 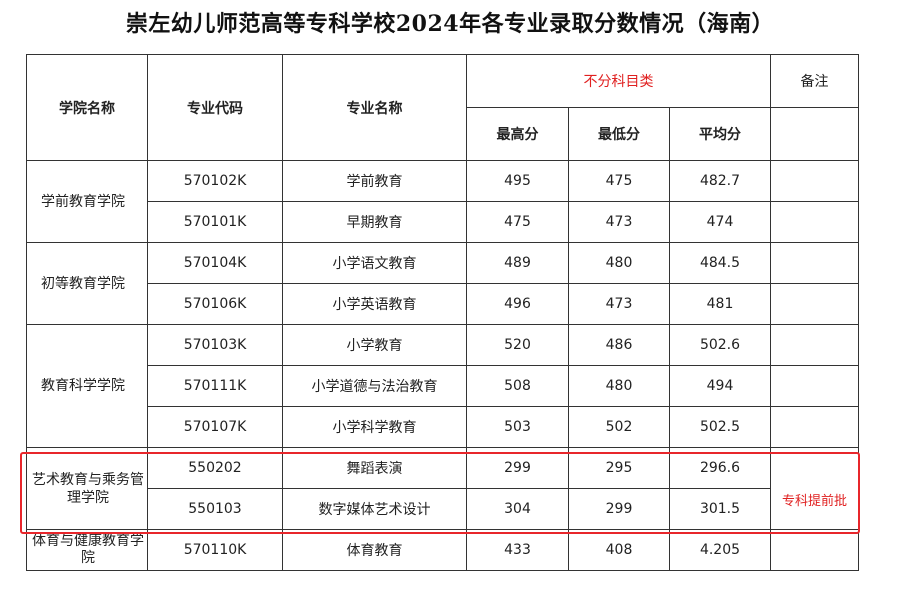 What do you see at coordinates (374, 386) in the screenshot?
I see `major-cell: 小学道德与法治教育` at bounding box center [374, 386].